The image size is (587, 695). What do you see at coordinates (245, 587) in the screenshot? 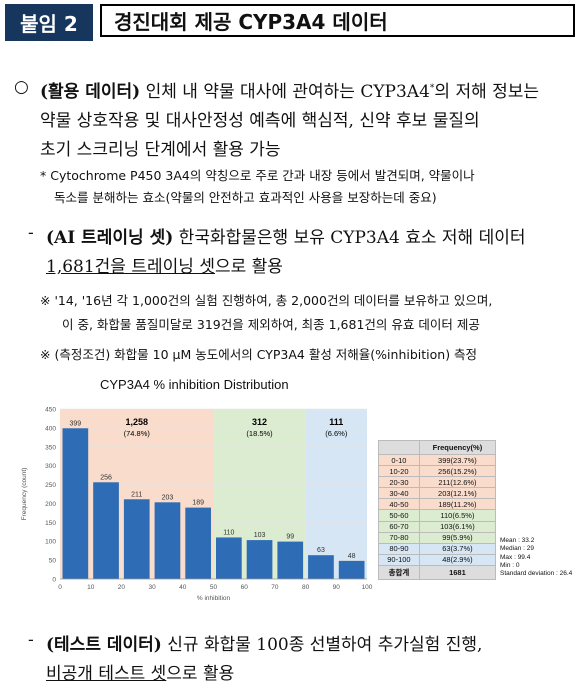
I see `x-tick-label: 60` at bounding box center [245, 587].